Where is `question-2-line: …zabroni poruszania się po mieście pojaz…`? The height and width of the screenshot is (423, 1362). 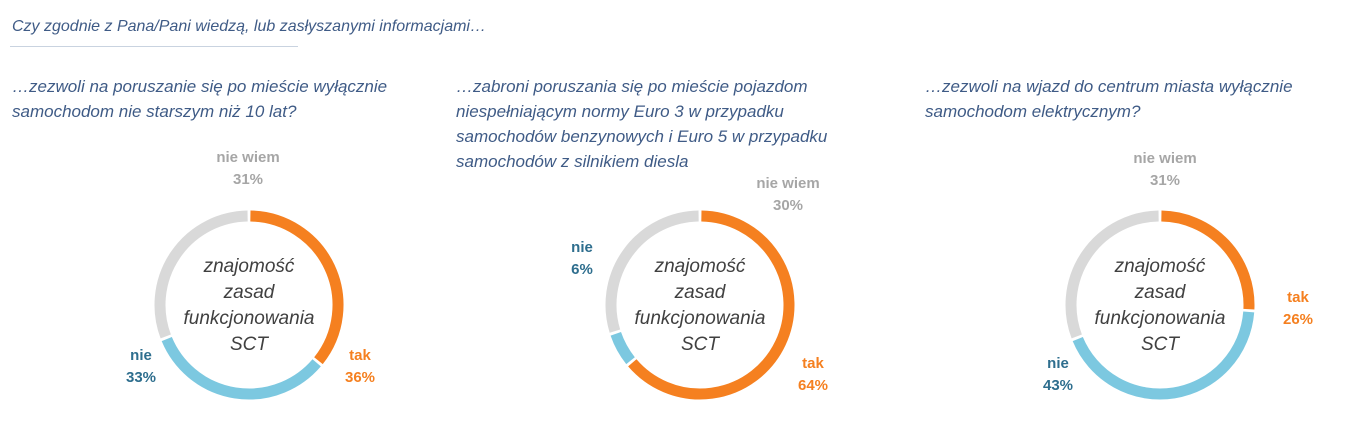
question-2-line: …zabroni poruszania się po mieście pojaz… is located at coordinates (632, 86).